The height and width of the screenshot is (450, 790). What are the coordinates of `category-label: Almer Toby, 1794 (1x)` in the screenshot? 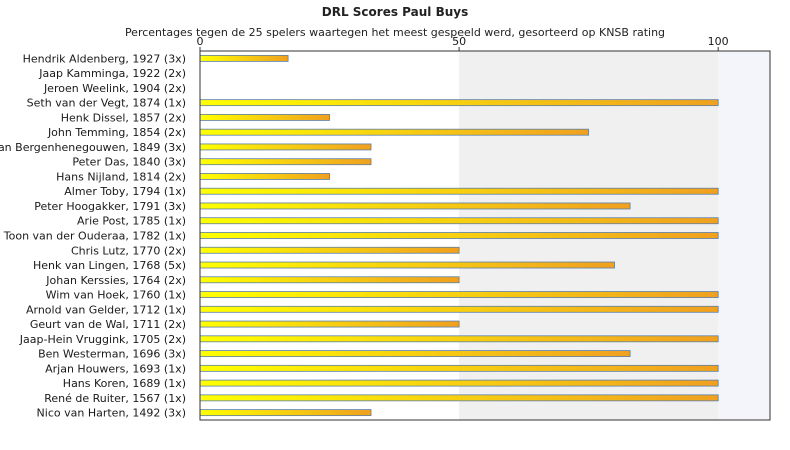 It's located at (125, 191).